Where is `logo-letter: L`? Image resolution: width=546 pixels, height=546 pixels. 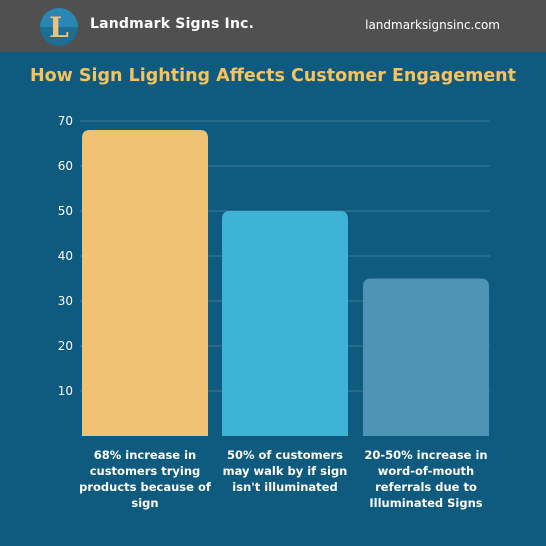 logo-letter: L is located at coordinates (59, 27).